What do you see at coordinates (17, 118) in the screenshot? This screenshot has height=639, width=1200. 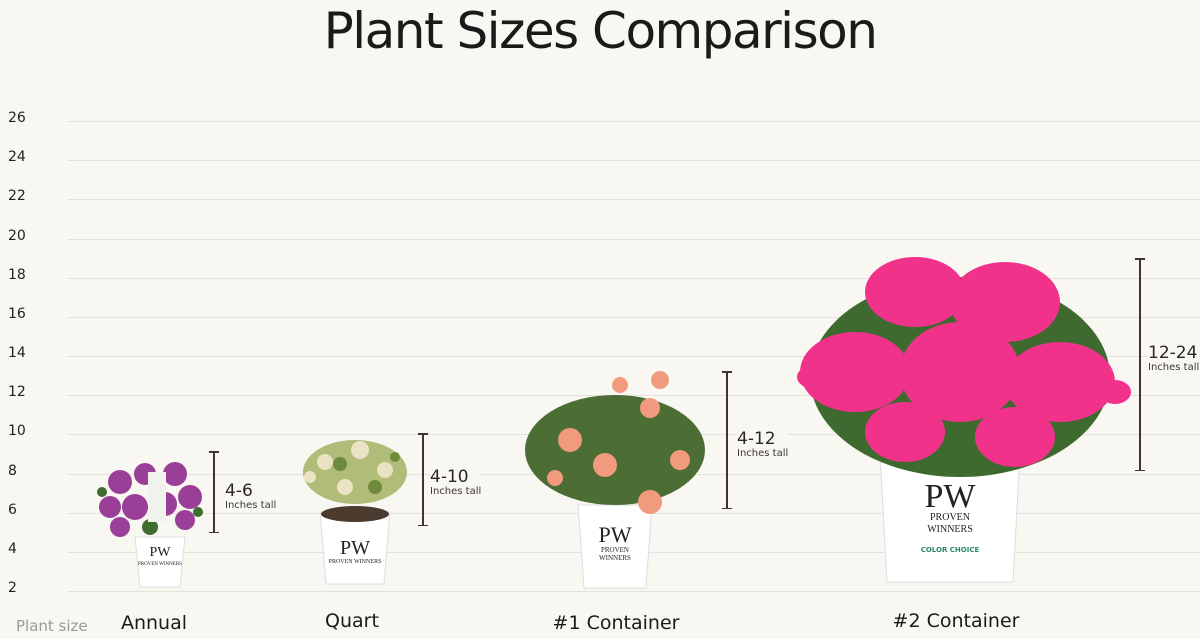 I see `y-tick-label: 26` at bounding box center [17, 118].